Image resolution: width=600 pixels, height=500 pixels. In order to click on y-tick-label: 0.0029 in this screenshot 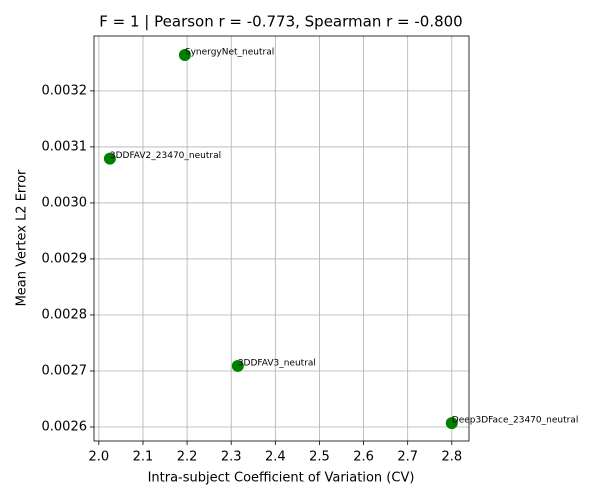, I will do `click(65, 258)`.